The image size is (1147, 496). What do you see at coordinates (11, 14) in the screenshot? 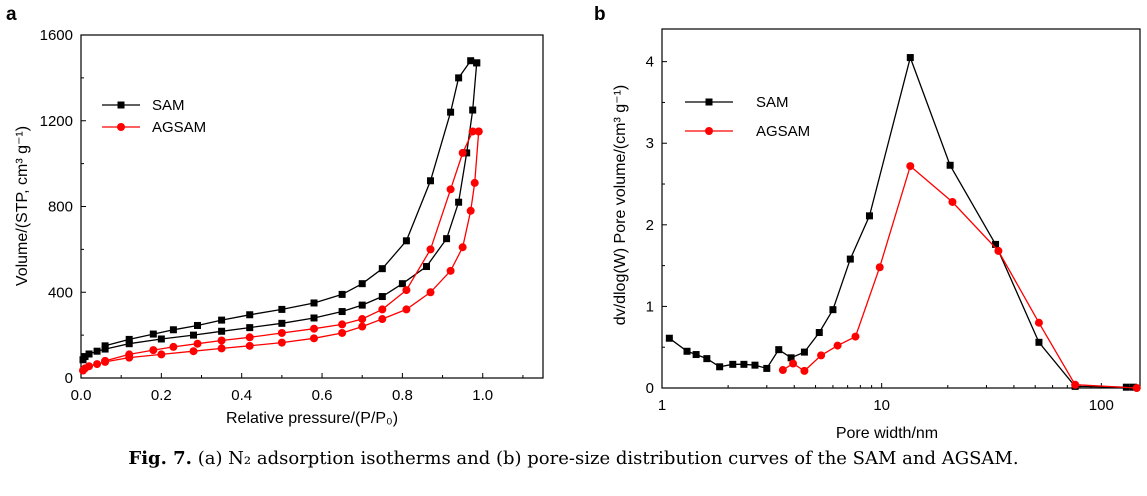
I see `panel-label-a: a` at bounding box center [11, 14].